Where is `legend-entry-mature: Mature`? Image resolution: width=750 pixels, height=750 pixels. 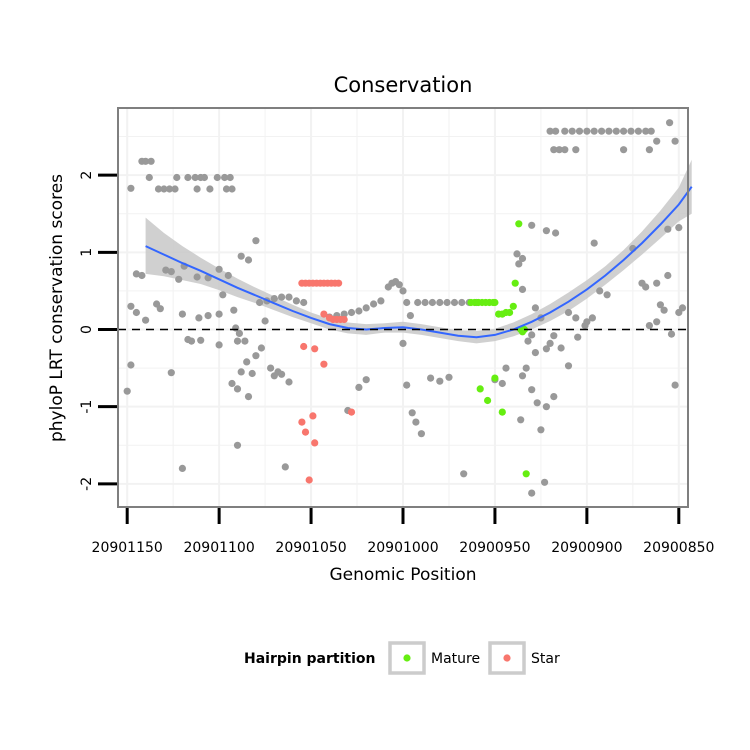 legend-entry-mature: Mature is located at coordinates (434, 658).